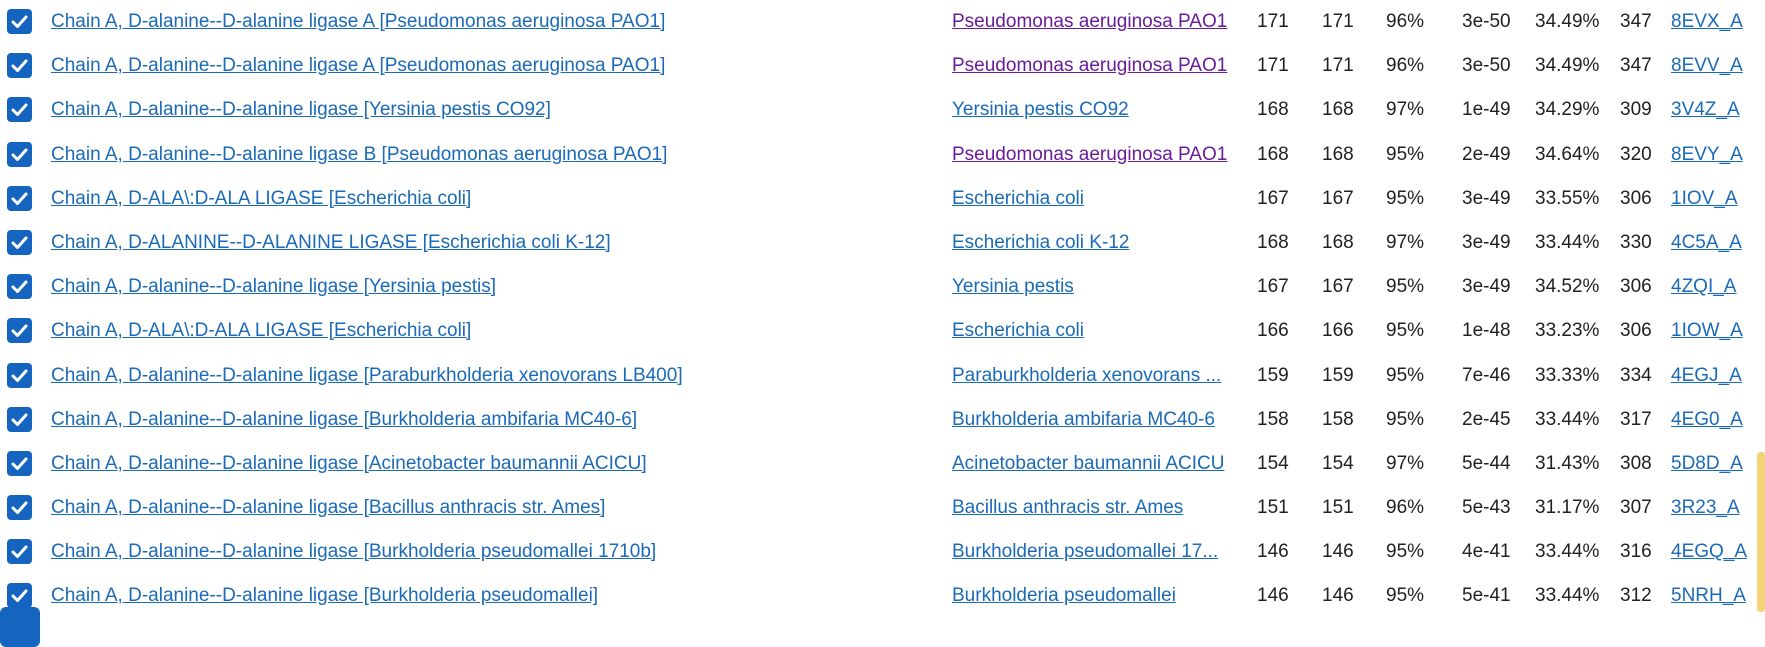 The width and height of the screenshot is (1765, 647). What do you see at coordinates (1068, 508) in the screenshot?
I see `organism-link: Bacillus anthracis str. Ames` at bounding box center [1068, 508].